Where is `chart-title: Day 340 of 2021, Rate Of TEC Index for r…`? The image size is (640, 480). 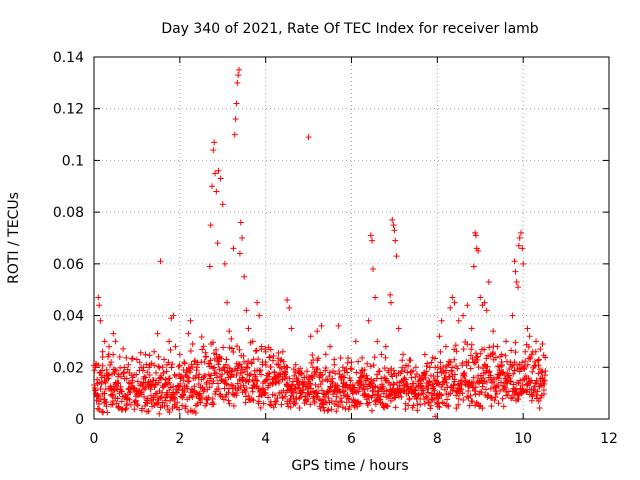
chart-title: Day 340 of 2021, Rate Of TEC Index for r… is located at coordinates (349, 29).